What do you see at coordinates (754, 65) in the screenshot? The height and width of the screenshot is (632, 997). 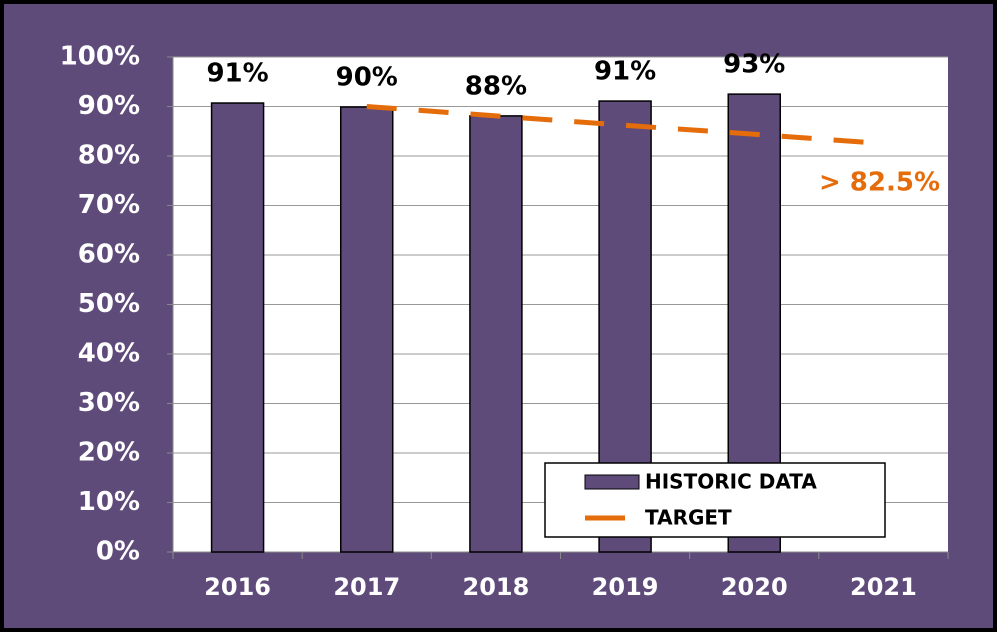 I see `data-label: 93%` at bounding box center [754, 65].